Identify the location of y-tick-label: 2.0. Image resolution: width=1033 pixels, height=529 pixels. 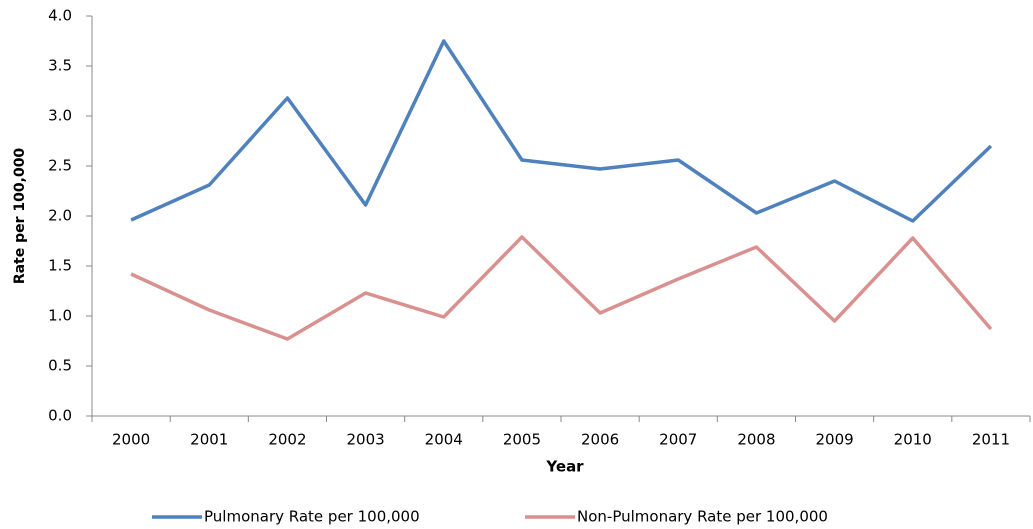
(60, 216).